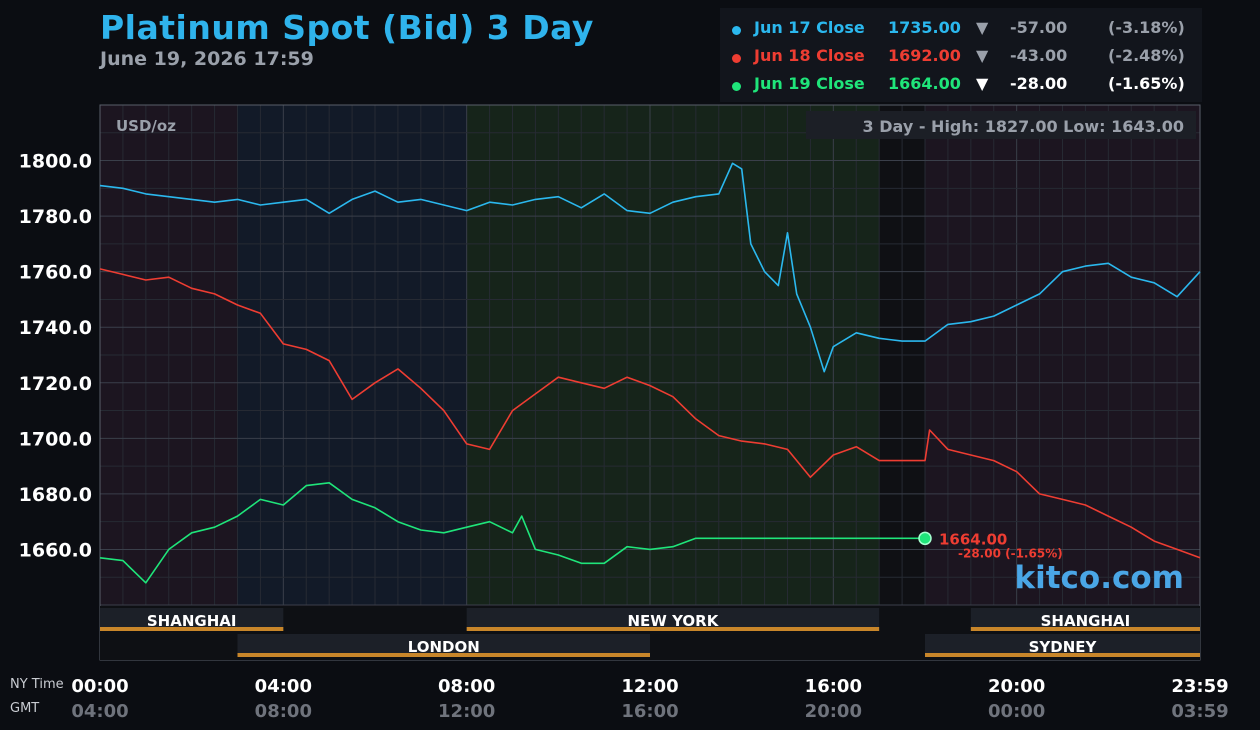 The height and width of the screenshot is (730, 1260). I want to click on gmt-label: GMT, so click(24, 708).